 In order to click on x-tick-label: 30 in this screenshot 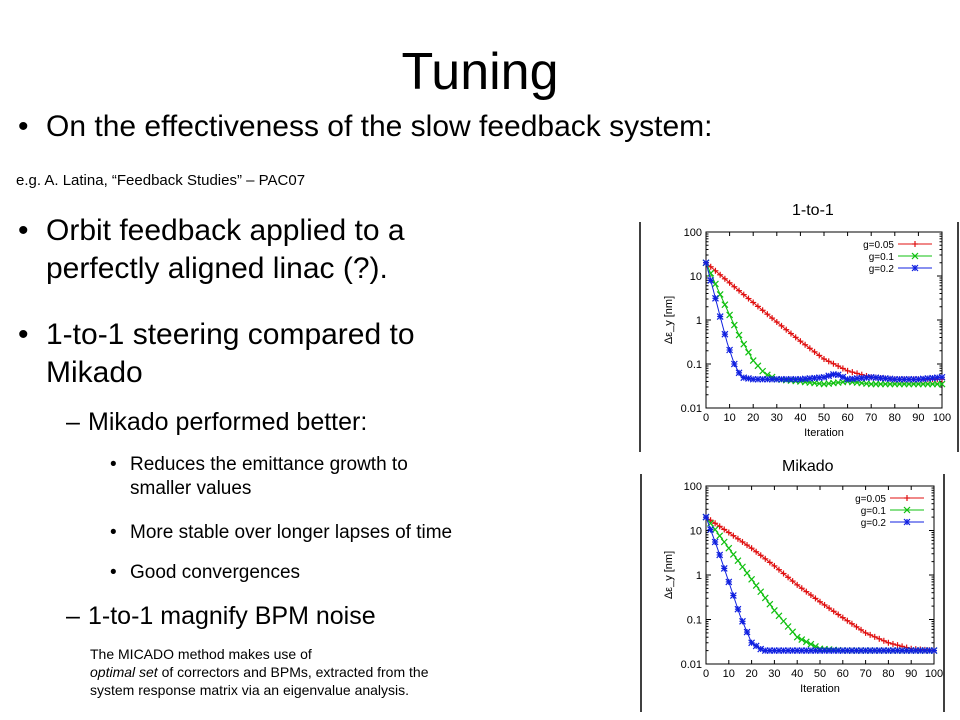, I will do `click(777, 418)`.